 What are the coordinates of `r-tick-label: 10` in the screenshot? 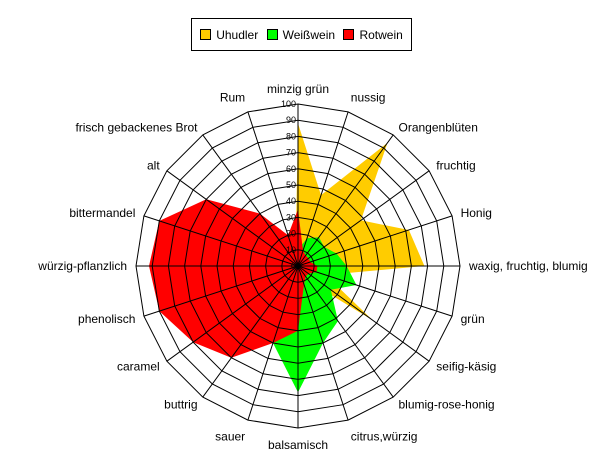 It's located at (291, 250).